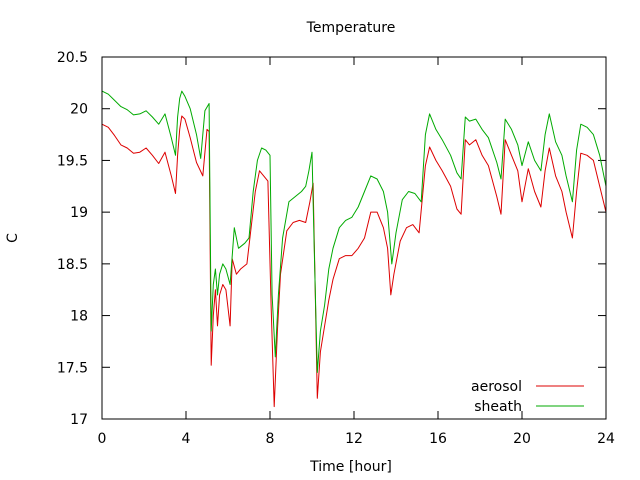  I want to click on y-tick-label: 20, so click(79, 110).